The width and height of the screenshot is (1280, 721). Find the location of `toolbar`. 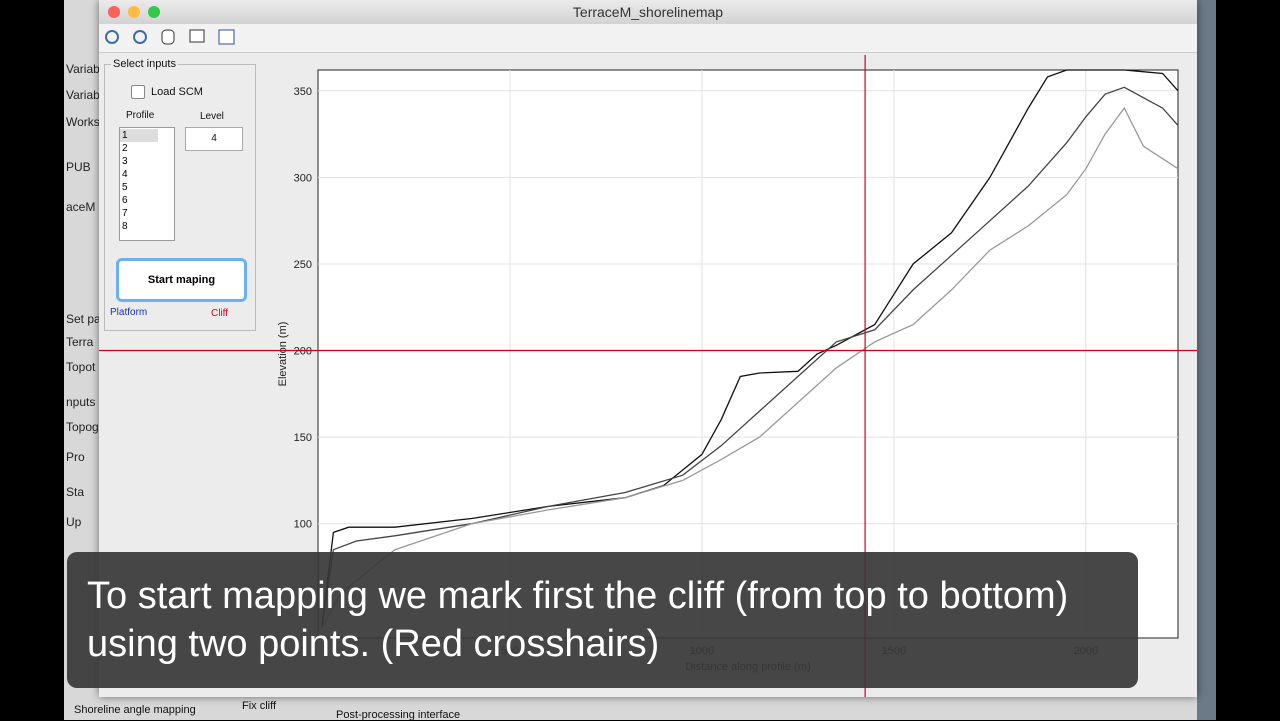

toolbar is located at coordinates (648, 38).